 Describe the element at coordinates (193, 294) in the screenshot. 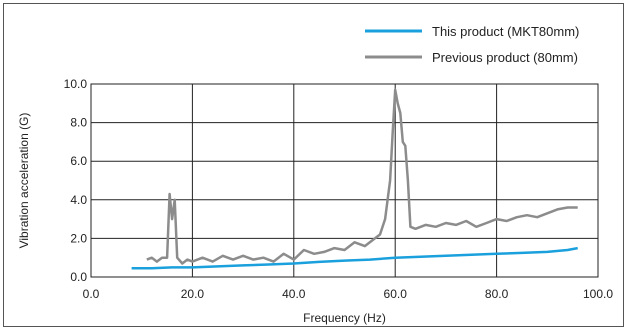

I see `x-tick-label: 20.0` at that location.